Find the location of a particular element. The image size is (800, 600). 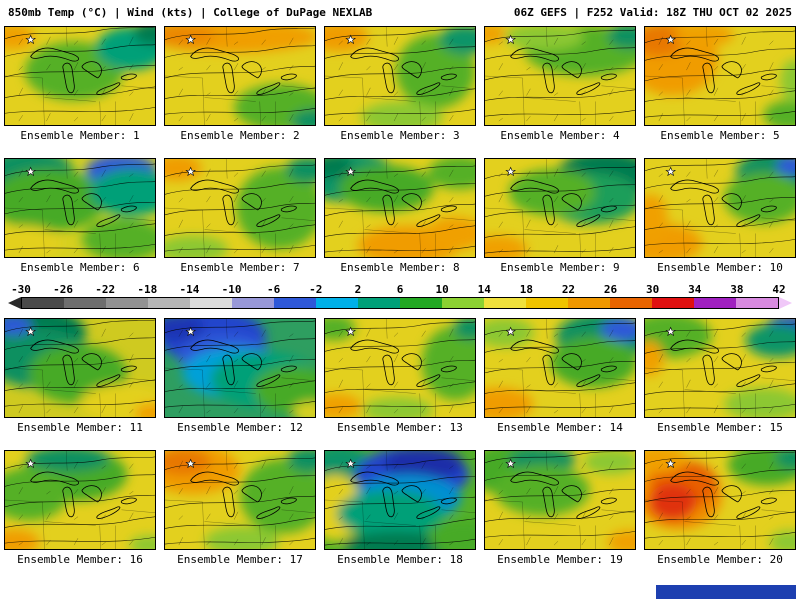

colorbar-tick-label: -6 is located at coordinates (274, 289).